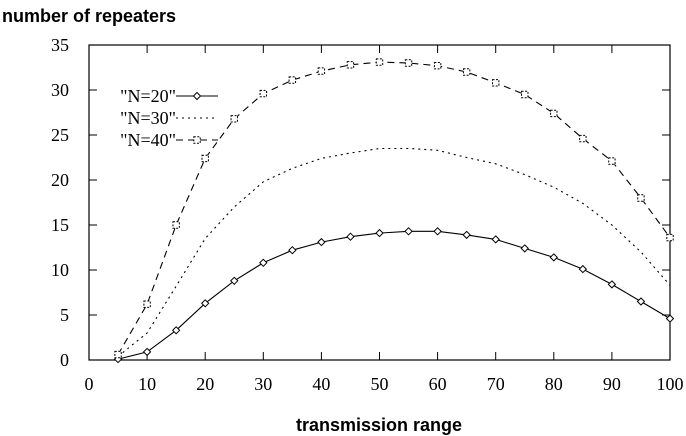 The image size is (686, 436). Describe the element at coordinates (554, 384) in the screenshot. I see `x-tick-label: 80` at that location.